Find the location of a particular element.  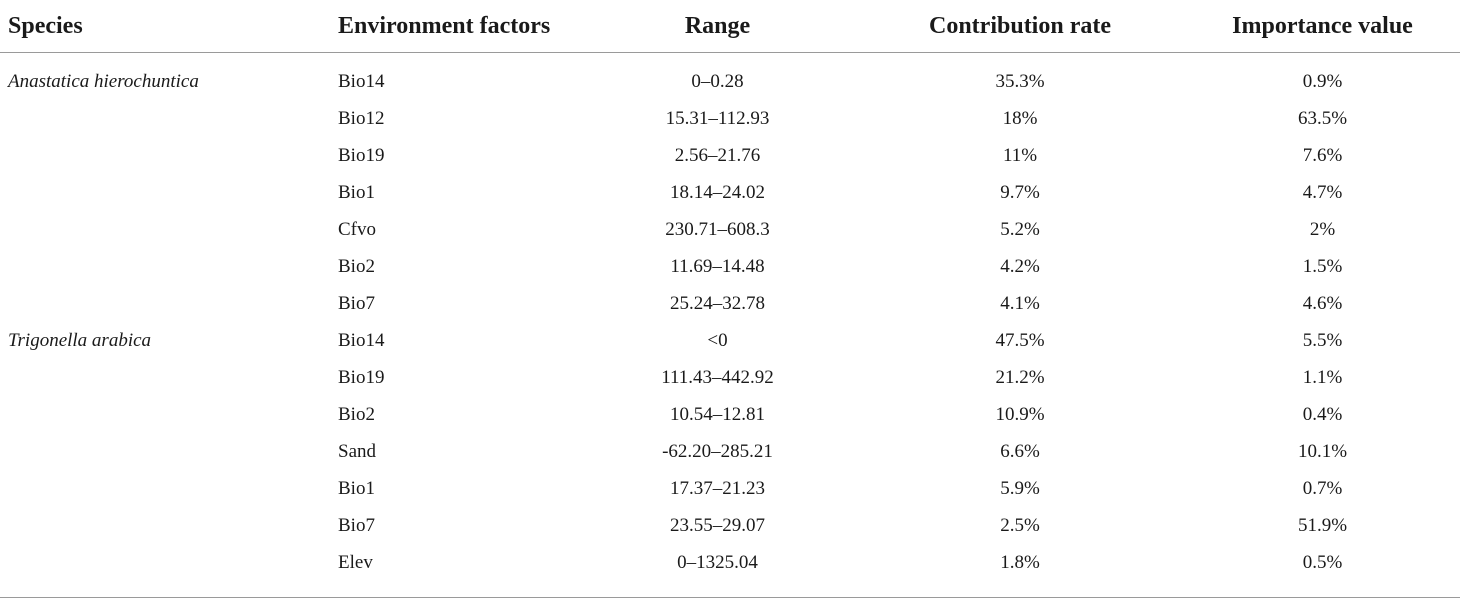

table-row: Bio7 25.24–32.78 4.1% 4.6% is located at coordinates (730, 303).